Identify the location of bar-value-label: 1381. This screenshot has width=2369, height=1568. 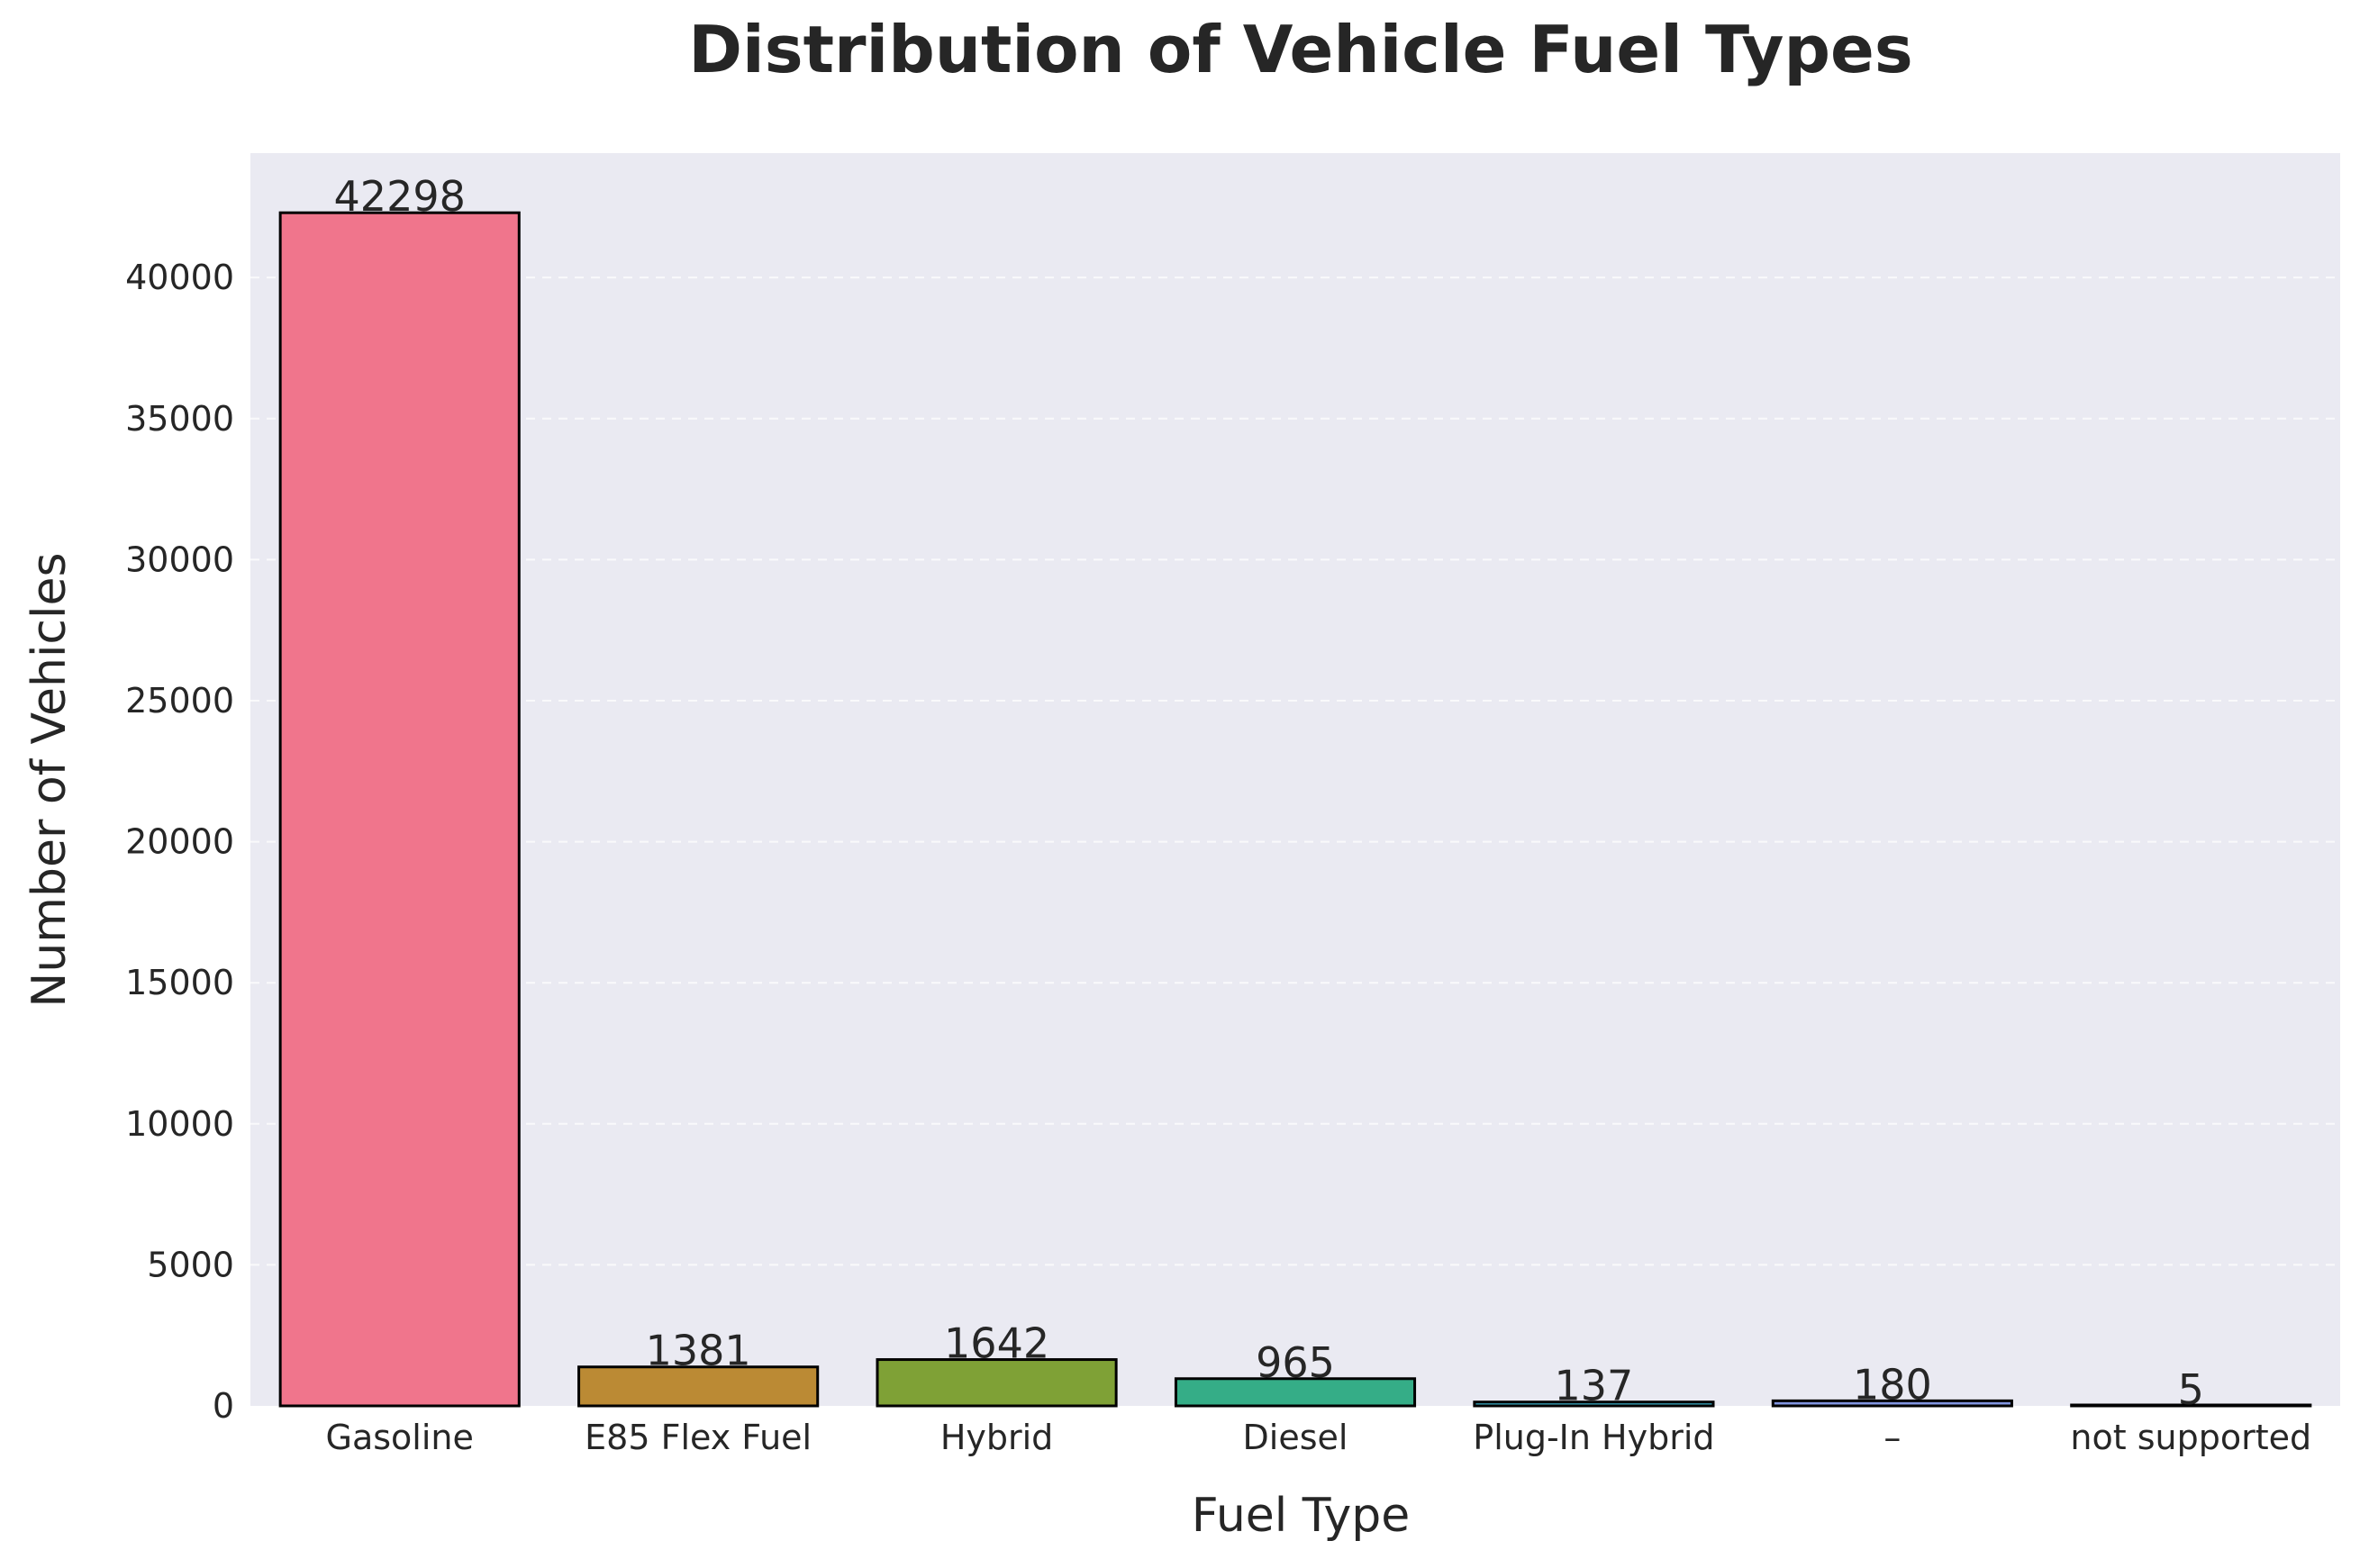
(699, 1351).